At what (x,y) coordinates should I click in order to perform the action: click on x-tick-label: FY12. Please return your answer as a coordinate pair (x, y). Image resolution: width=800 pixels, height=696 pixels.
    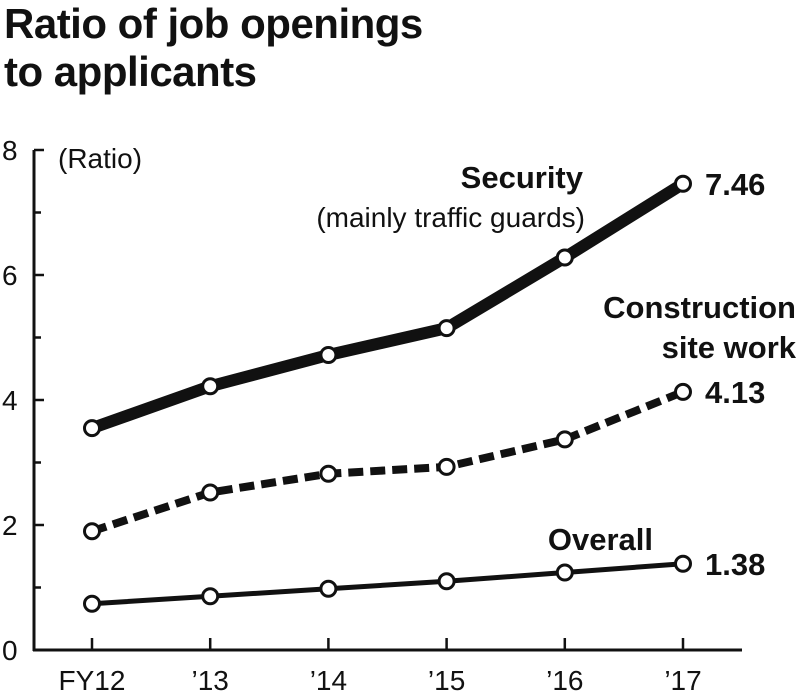
    Looking at the image, I should click on (92, 680).